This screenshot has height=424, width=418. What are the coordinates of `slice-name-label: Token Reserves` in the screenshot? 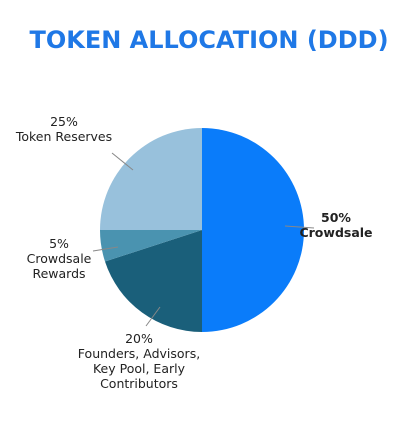 It's located at (63, 136).